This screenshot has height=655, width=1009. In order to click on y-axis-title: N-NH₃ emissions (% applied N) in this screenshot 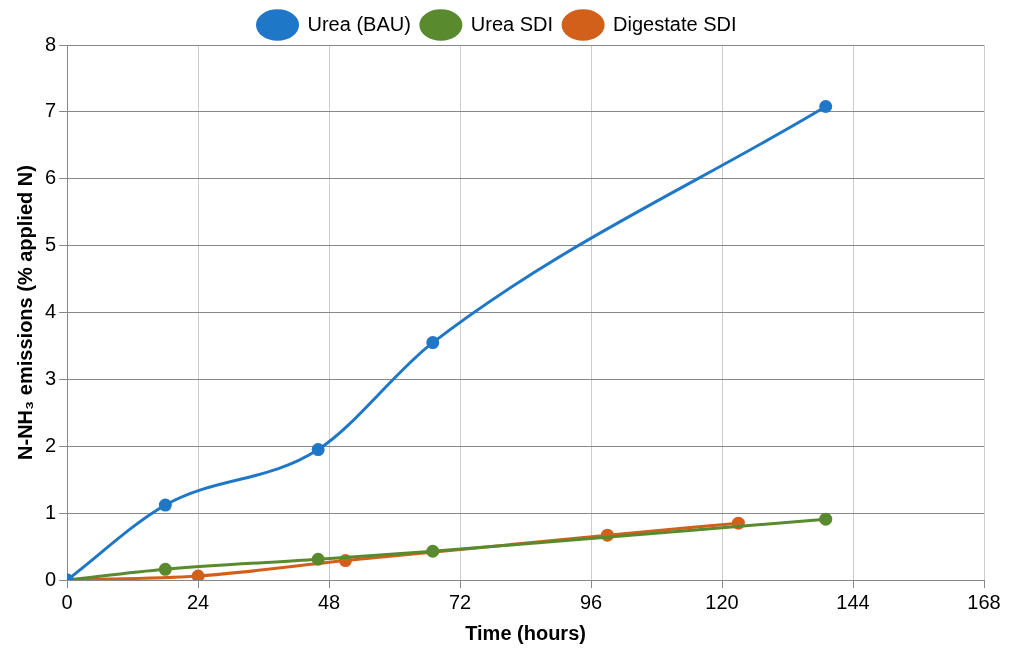, I will do `click(24, 312)`.